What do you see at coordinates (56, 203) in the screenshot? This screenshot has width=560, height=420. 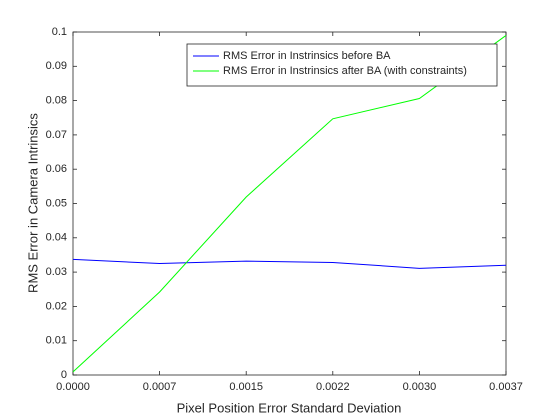 I see `y-tick-label: 0.05` at bounding box center [56, 203].